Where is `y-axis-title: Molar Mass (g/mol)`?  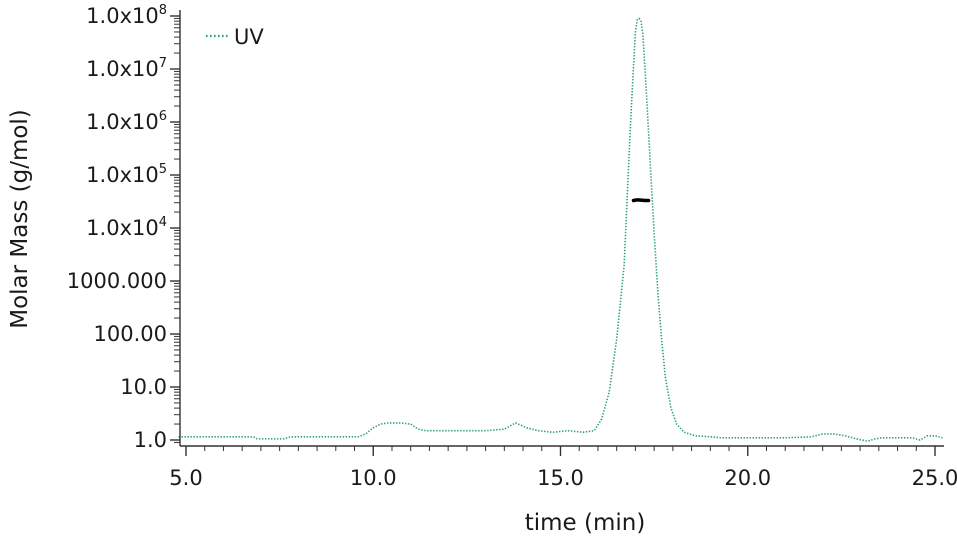
y-axis-title: Molar Mass (g/mol) is located at coordinates (20, 219).